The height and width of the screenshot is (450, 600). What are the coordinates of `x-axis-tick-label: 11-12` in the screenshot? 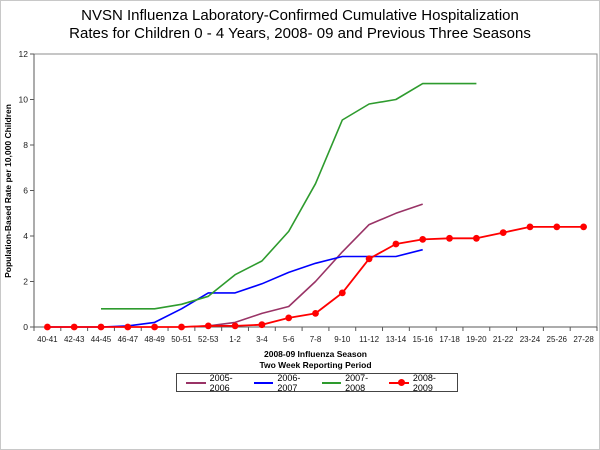 It's located at (369, 339).